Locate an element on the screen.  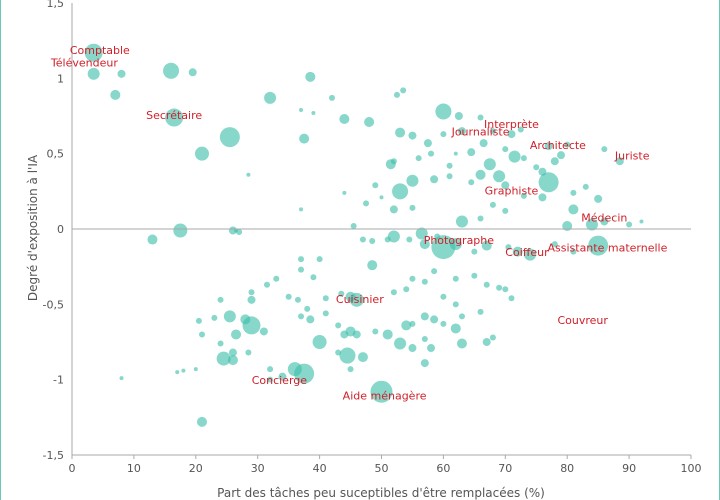
x-tick-label: 30 is located at coordinates (258, 468).